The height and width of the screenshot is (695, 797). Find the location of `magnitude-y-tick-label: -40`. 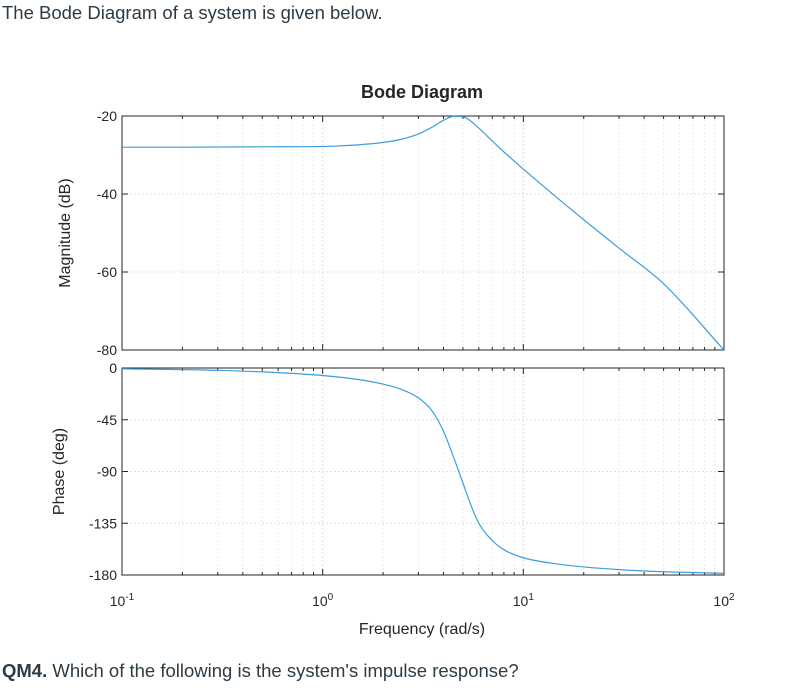

magnitude-y-tick-label: -40 is located at coordinates (107, 194).